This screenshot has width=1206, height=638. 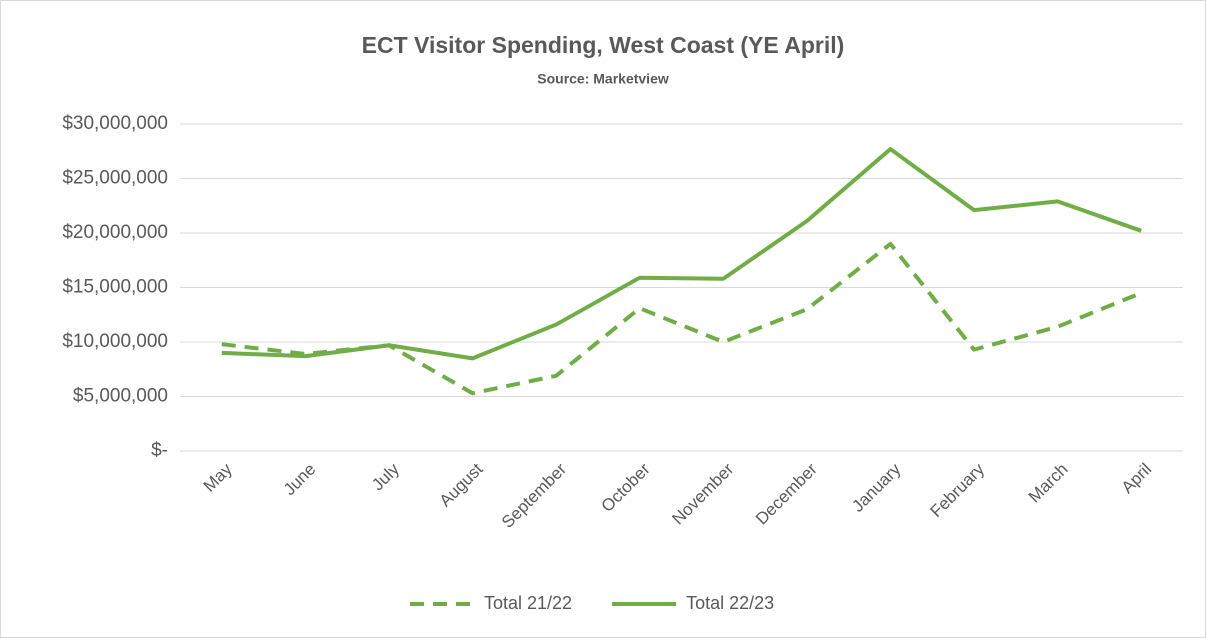 What do you see at coordinates (730, 603) in the screenshot?
I see `legend-label: Total 22/23` at bounding box center [730, 603].